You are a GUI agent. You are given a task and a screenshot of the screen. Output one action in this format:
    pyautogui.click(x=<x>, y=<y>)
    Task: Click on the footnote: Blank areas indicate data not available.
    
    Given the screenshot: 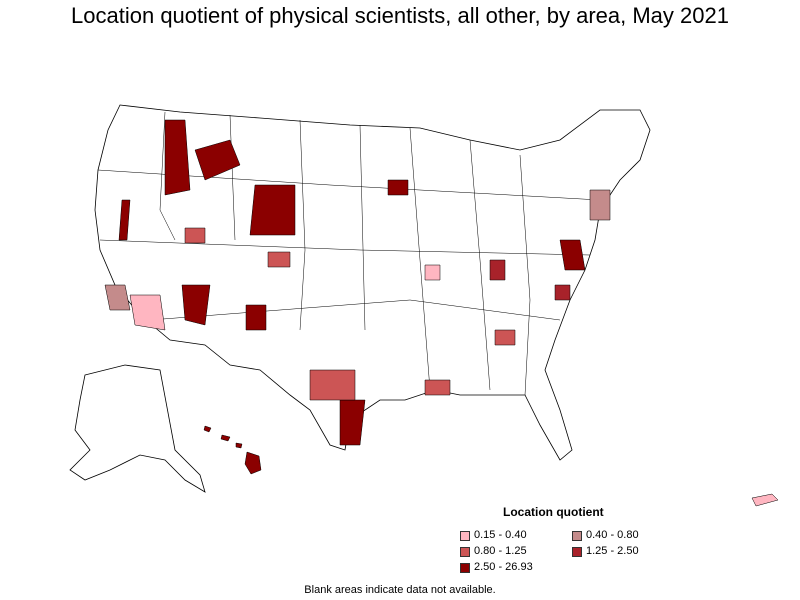 What is the action you would take?
    pyautogui.click(x=400, y=590)
    